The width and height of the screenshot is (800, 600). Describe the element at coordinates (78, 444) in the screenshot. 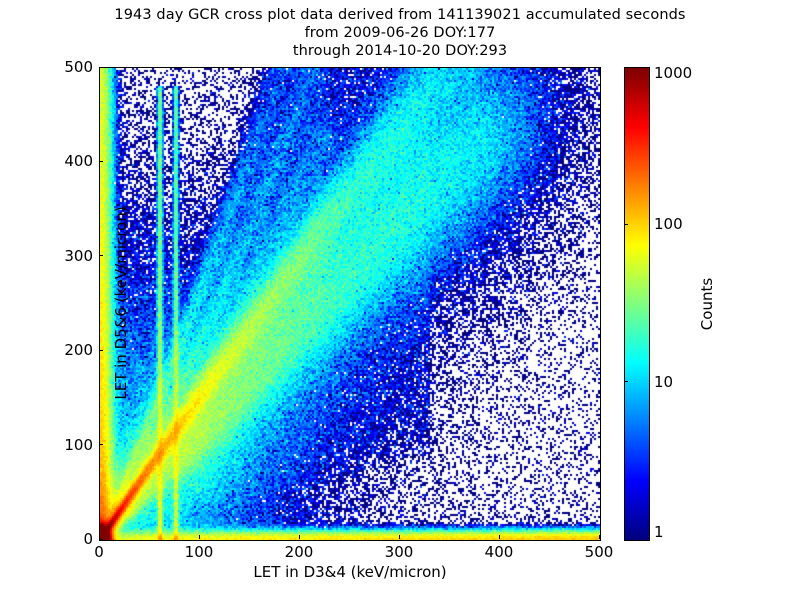

I see `y-tick-label: 100` at that location.